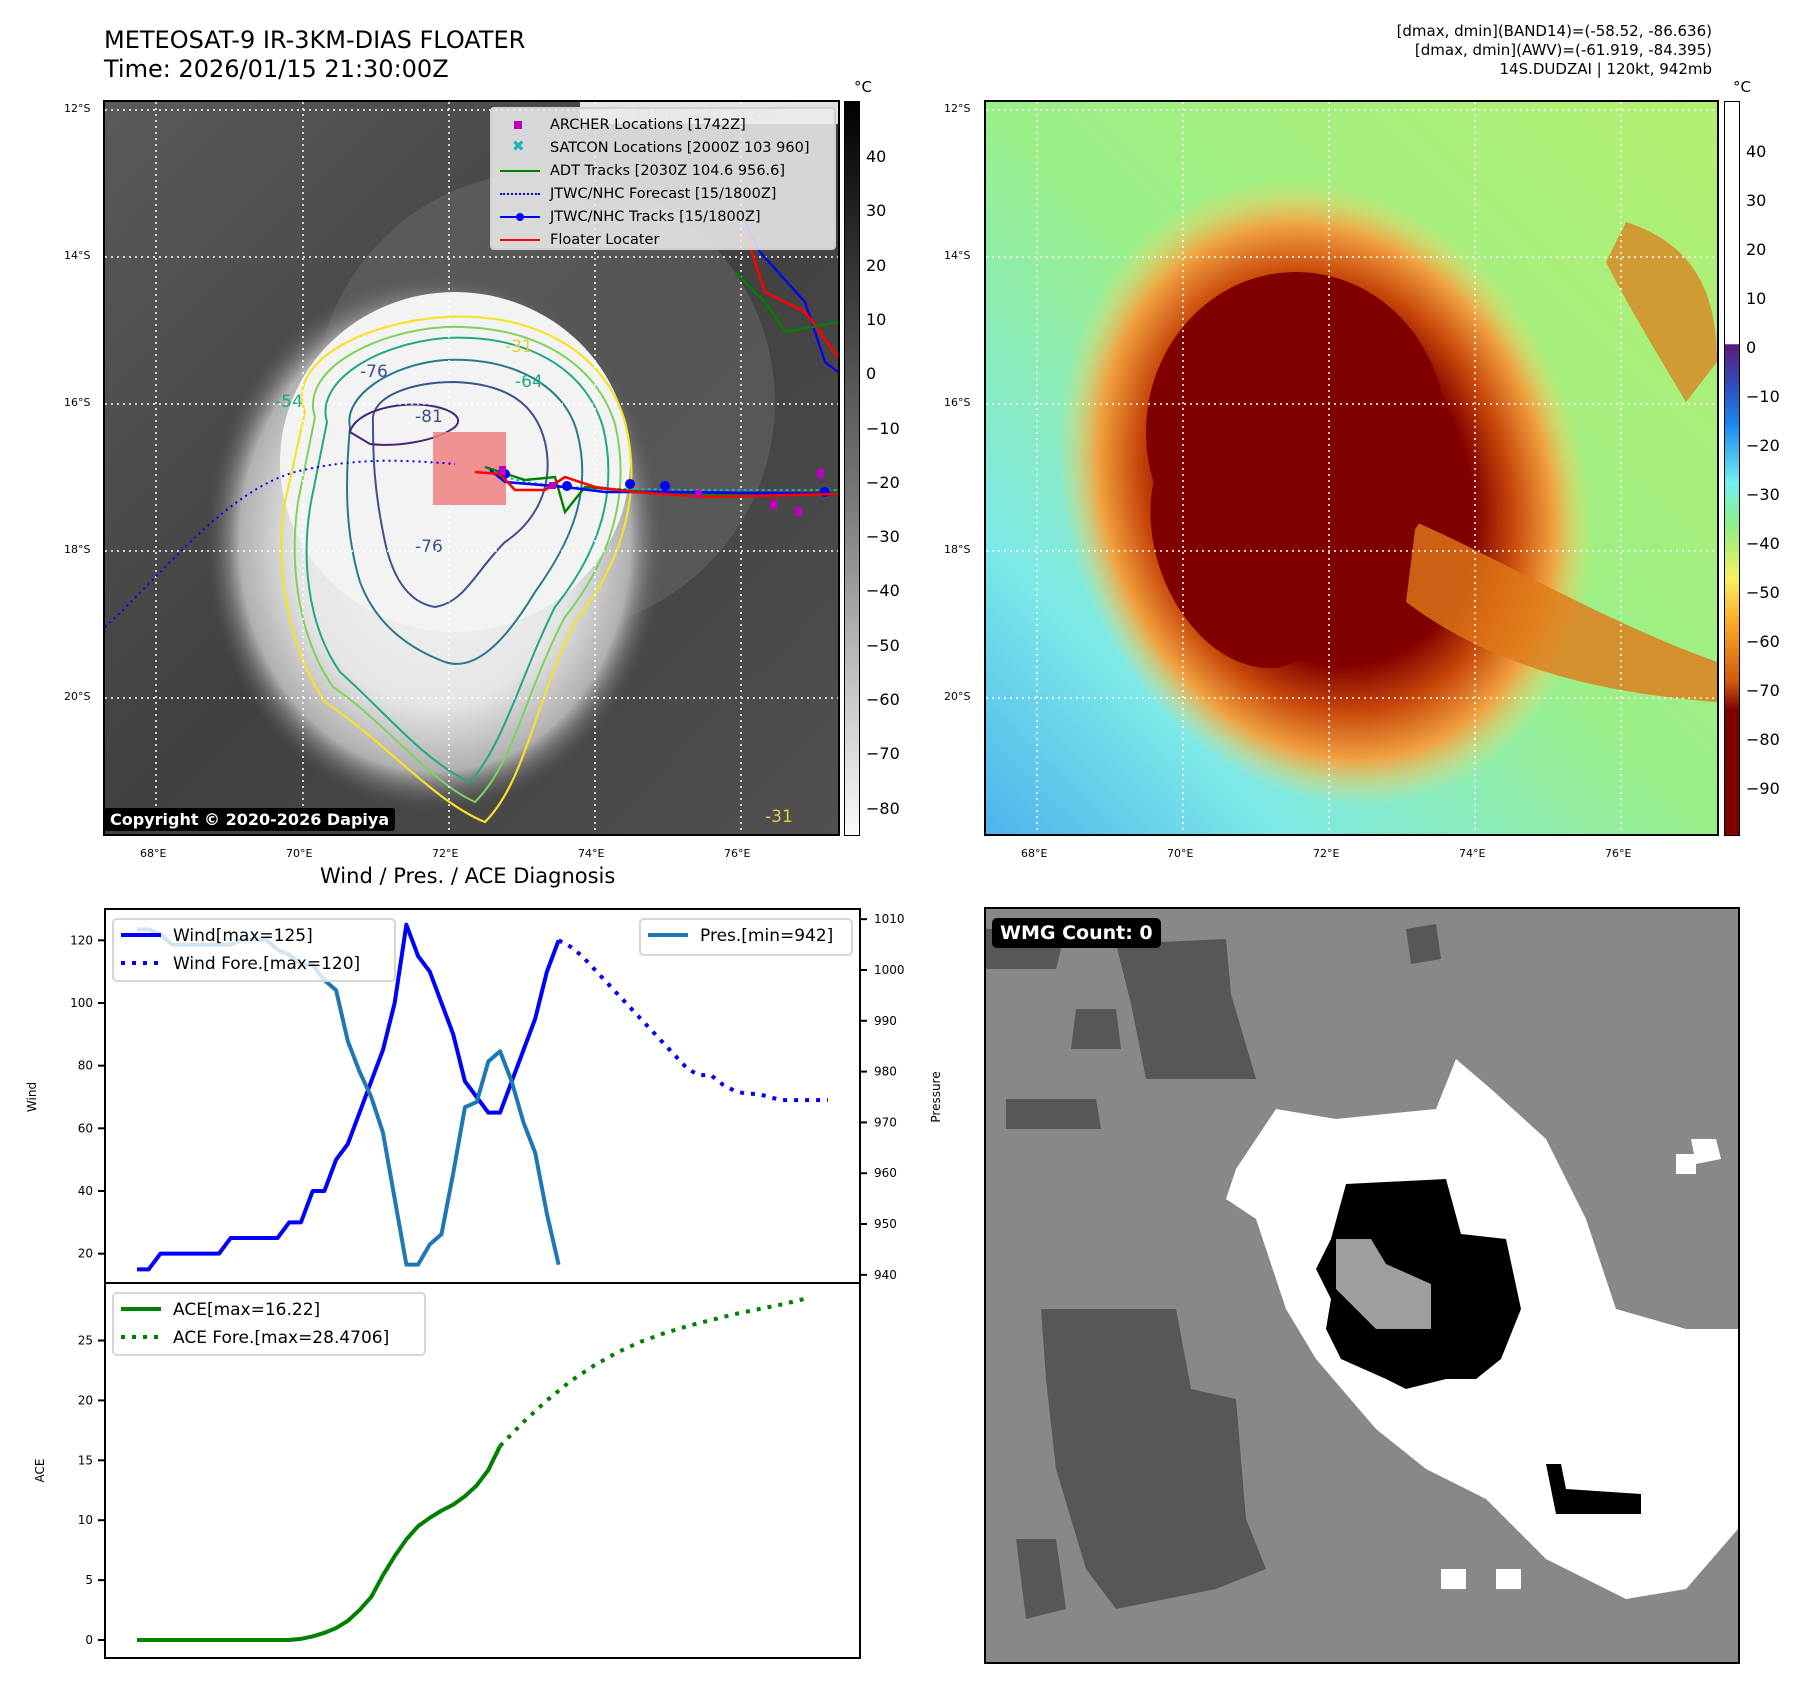 This screenshot has height=1690, width=1797. What do you see at coordinates (85, 1341) in the screenshot?
I see `y-tick-label: 25` at bounding box center [85, 1341].